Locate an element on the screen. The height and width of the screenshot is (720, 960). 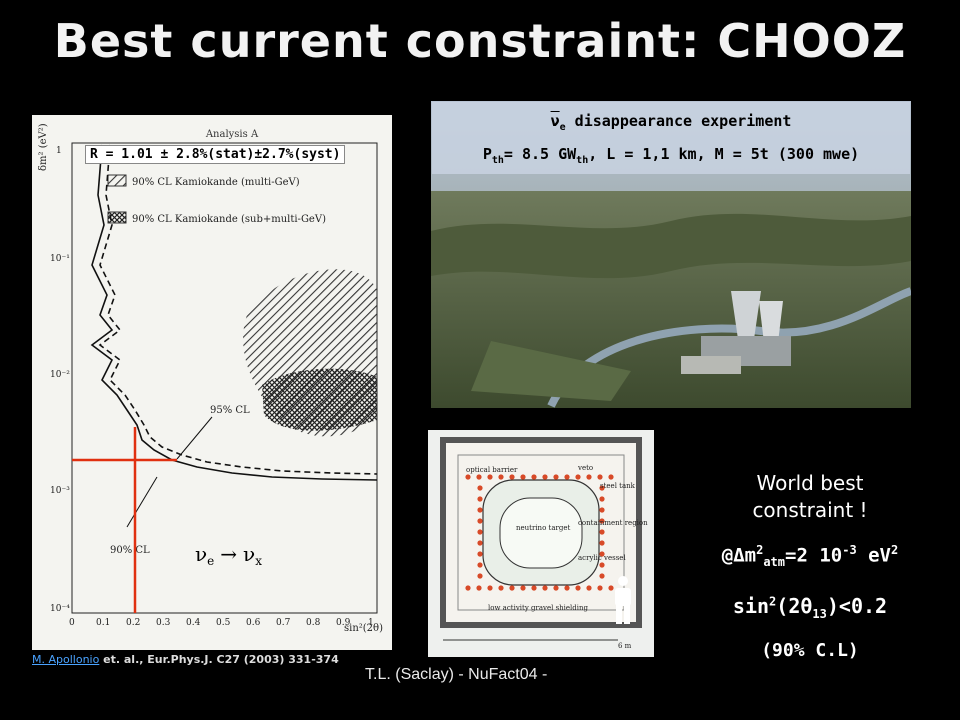
legend-submulti-label: 90% CL Kamiokande (sub+multi-GeV) is located at coordinates (229, 219).